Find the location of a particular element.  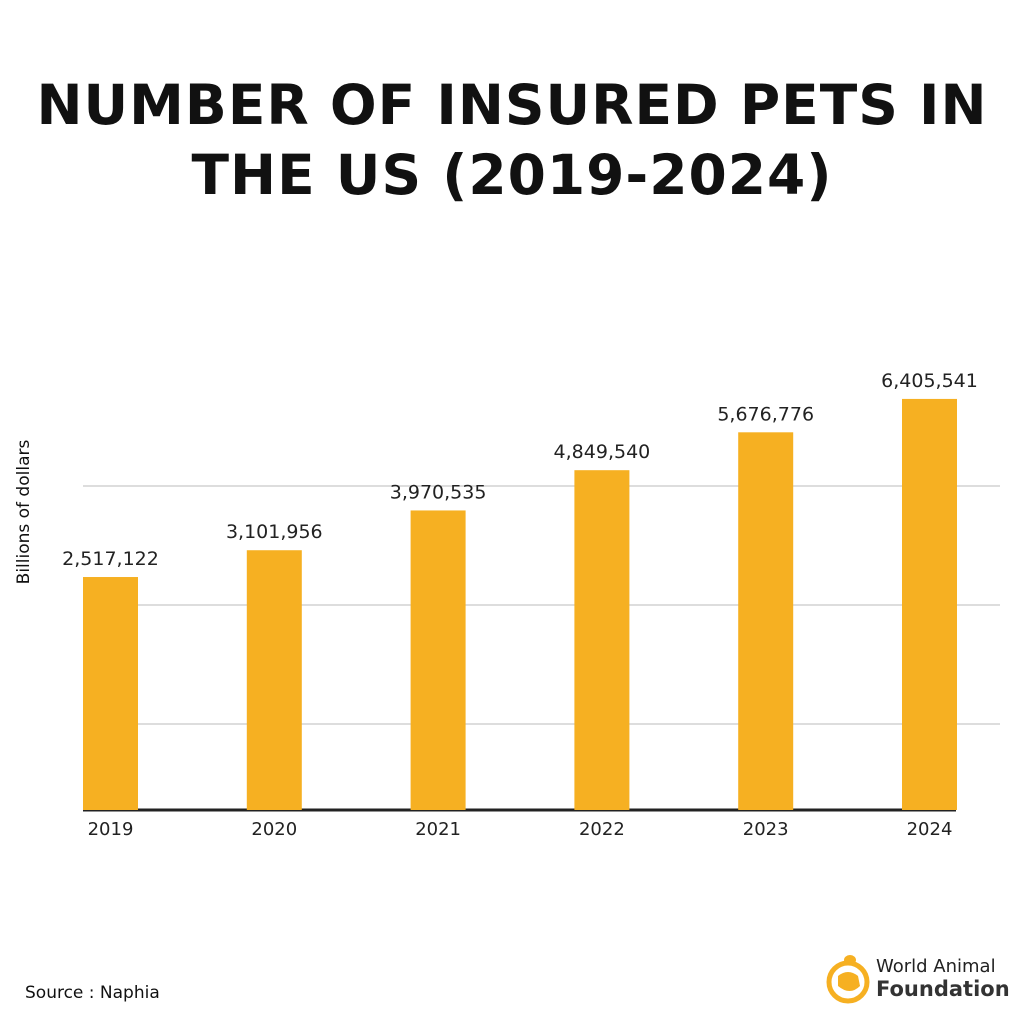

logo-line2: Foundation is located at coordinates (943, 989).